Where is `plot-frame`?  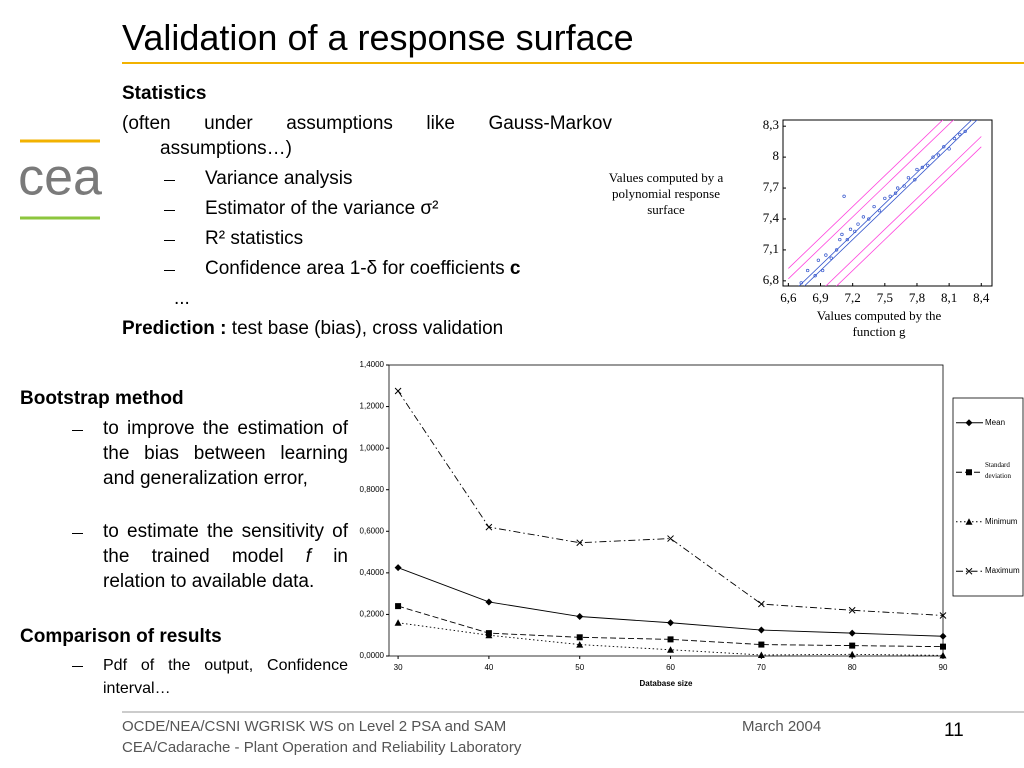
plot-frame is located at coordinates (887, 203).